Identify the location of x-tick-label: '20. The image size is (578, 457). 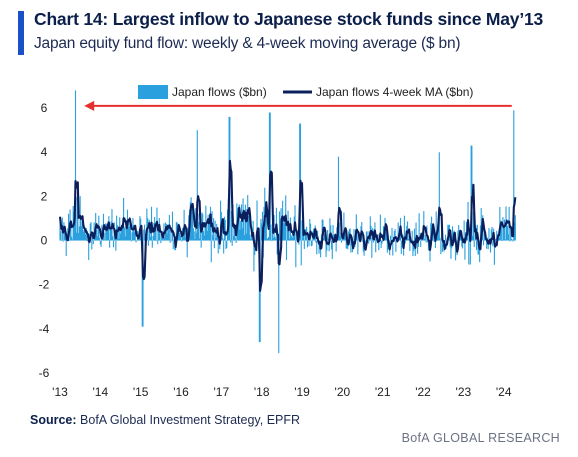
(343, 392).